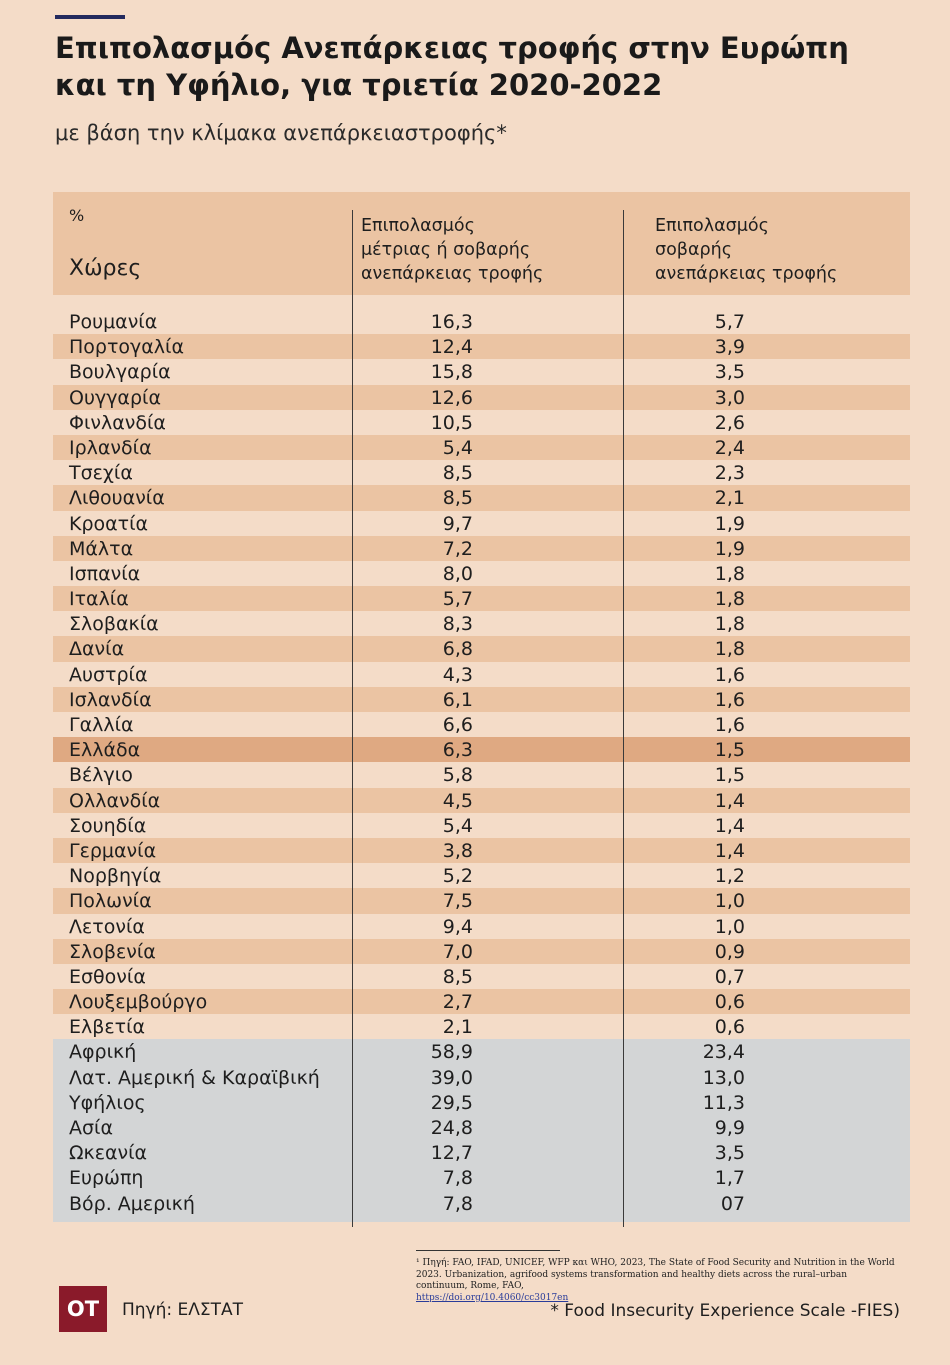 This screenshot has height=1365, width=950. Describe the element at coordinates (457, 775) in the screenshot. I see `row-value-moderate-severe: 5,8` at that location.